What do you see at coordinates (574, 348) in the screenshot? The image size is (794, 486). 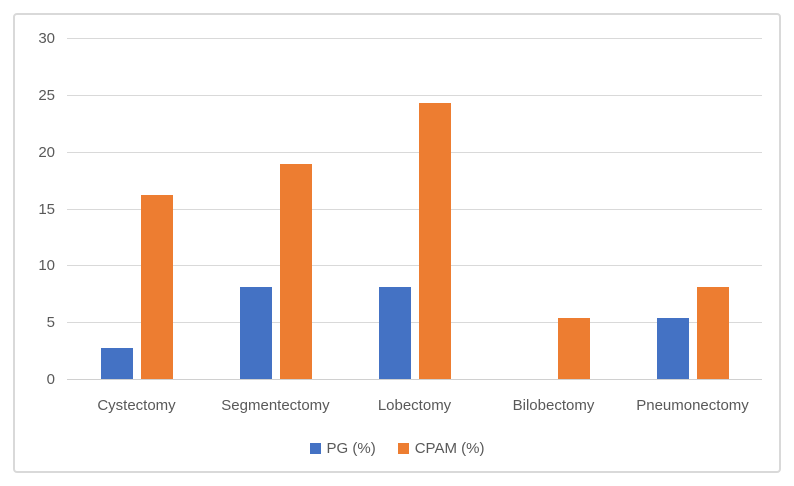 I see `bar-cpam-bilobectomy` at bounding box center [574, 348].